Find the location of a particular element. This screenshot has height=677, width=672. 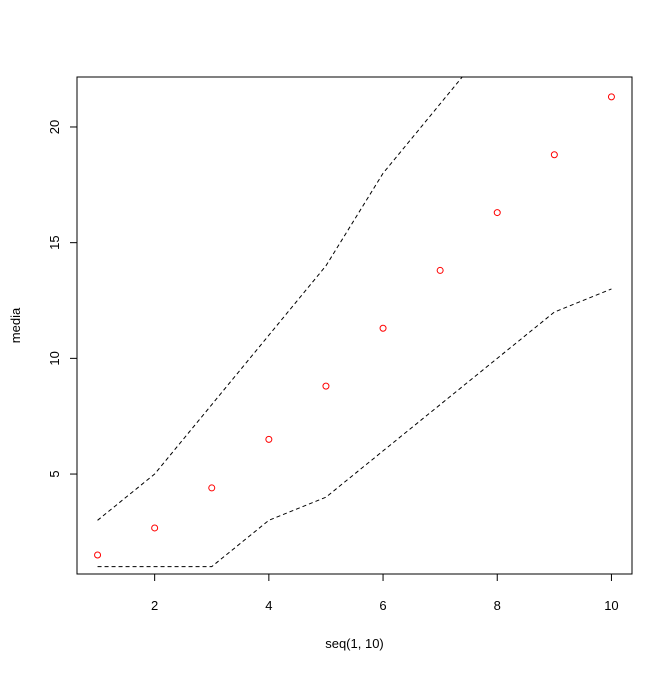

x-tick-label: 10 is located at coordinates (611, 605).